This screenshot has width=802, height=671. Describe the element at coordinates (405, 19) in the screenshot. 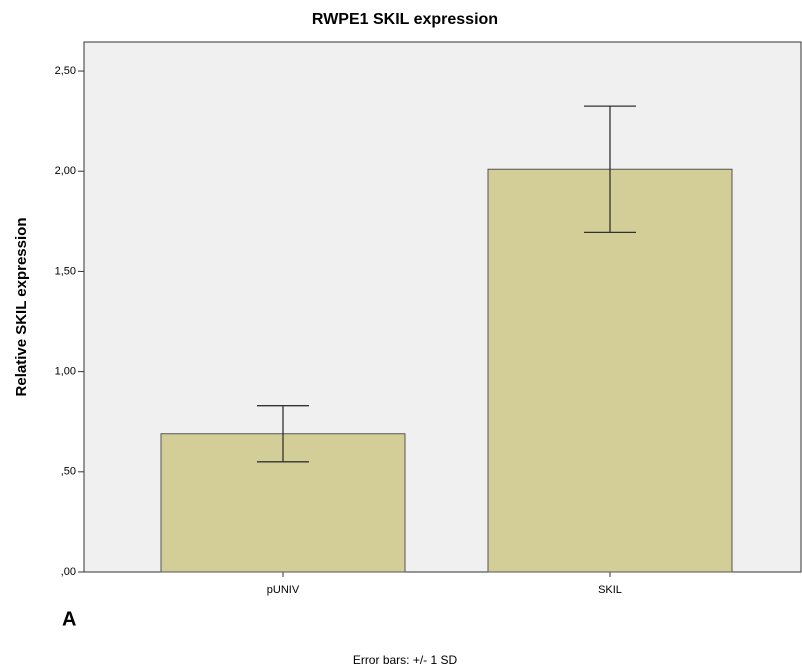

I see `chart-title: RWPE1 SKIL expression` at that location.